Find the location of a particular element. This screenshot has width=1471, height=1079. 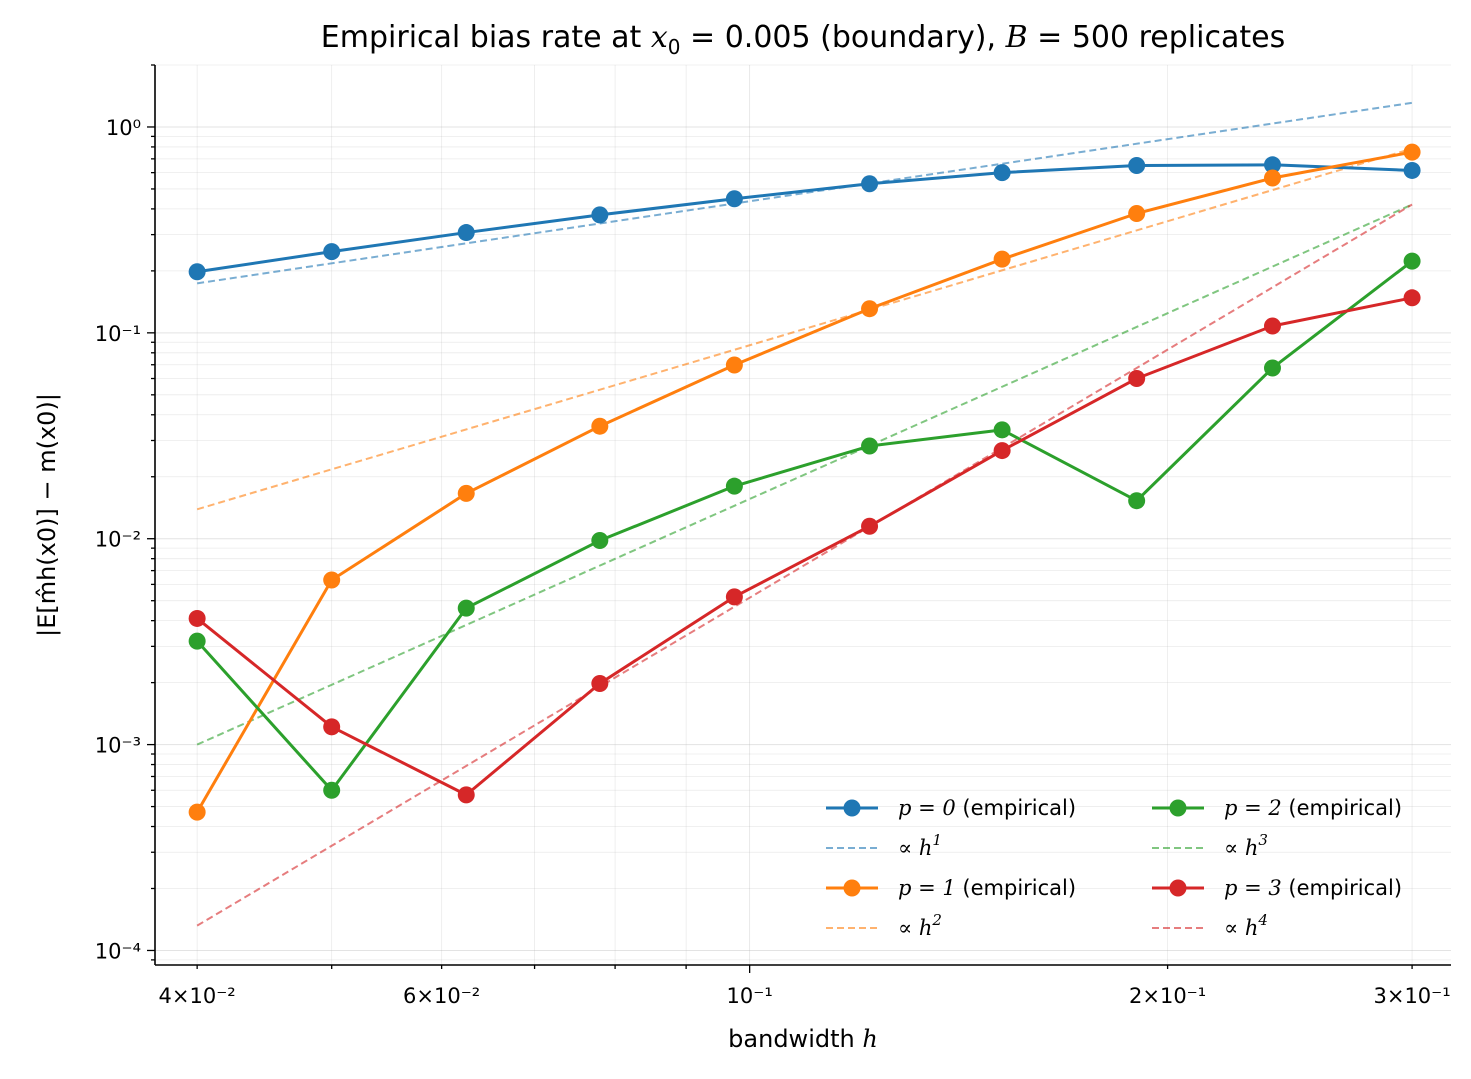

x-tick-label: 4×10⁻² is located at coordinates (197, 996).